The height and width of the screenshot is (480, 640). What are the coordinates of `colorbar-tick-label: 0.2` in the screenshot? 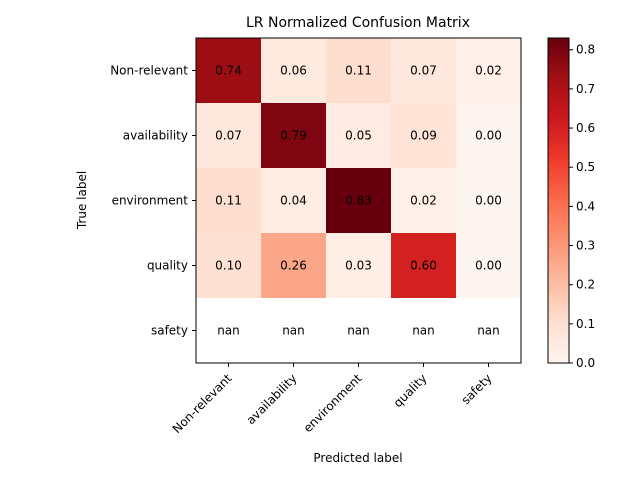 It's located at (585, 285).